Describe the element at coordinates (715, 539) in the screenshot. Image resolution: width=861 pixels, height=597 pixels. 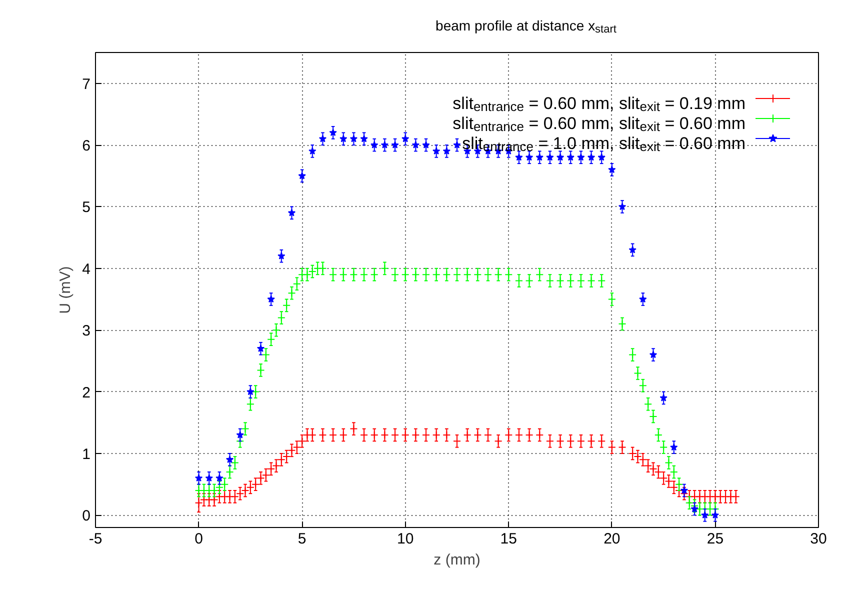
I see `x-tick-label: 25` at that location.